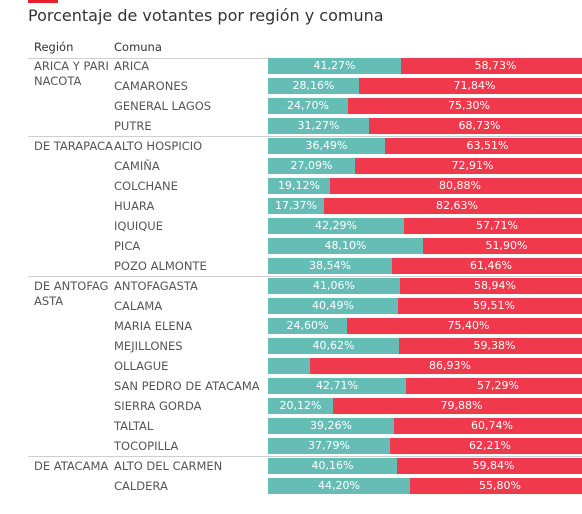 The image size is (582, 514). I want to click on stacked-bar: 24,60% 75,40%, so click(425, 326).